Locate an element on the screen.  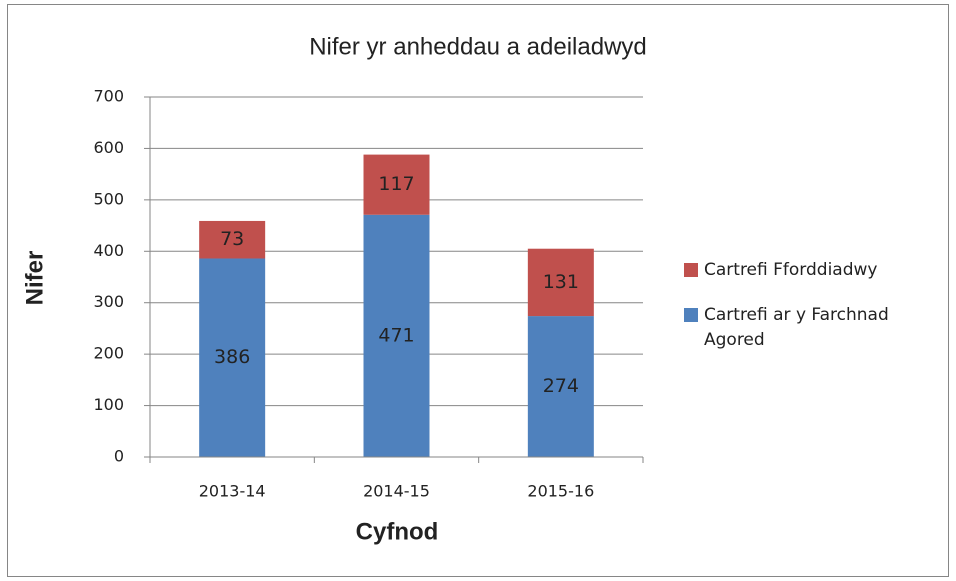
data-label: 386 is located at coordinates (232, 357).